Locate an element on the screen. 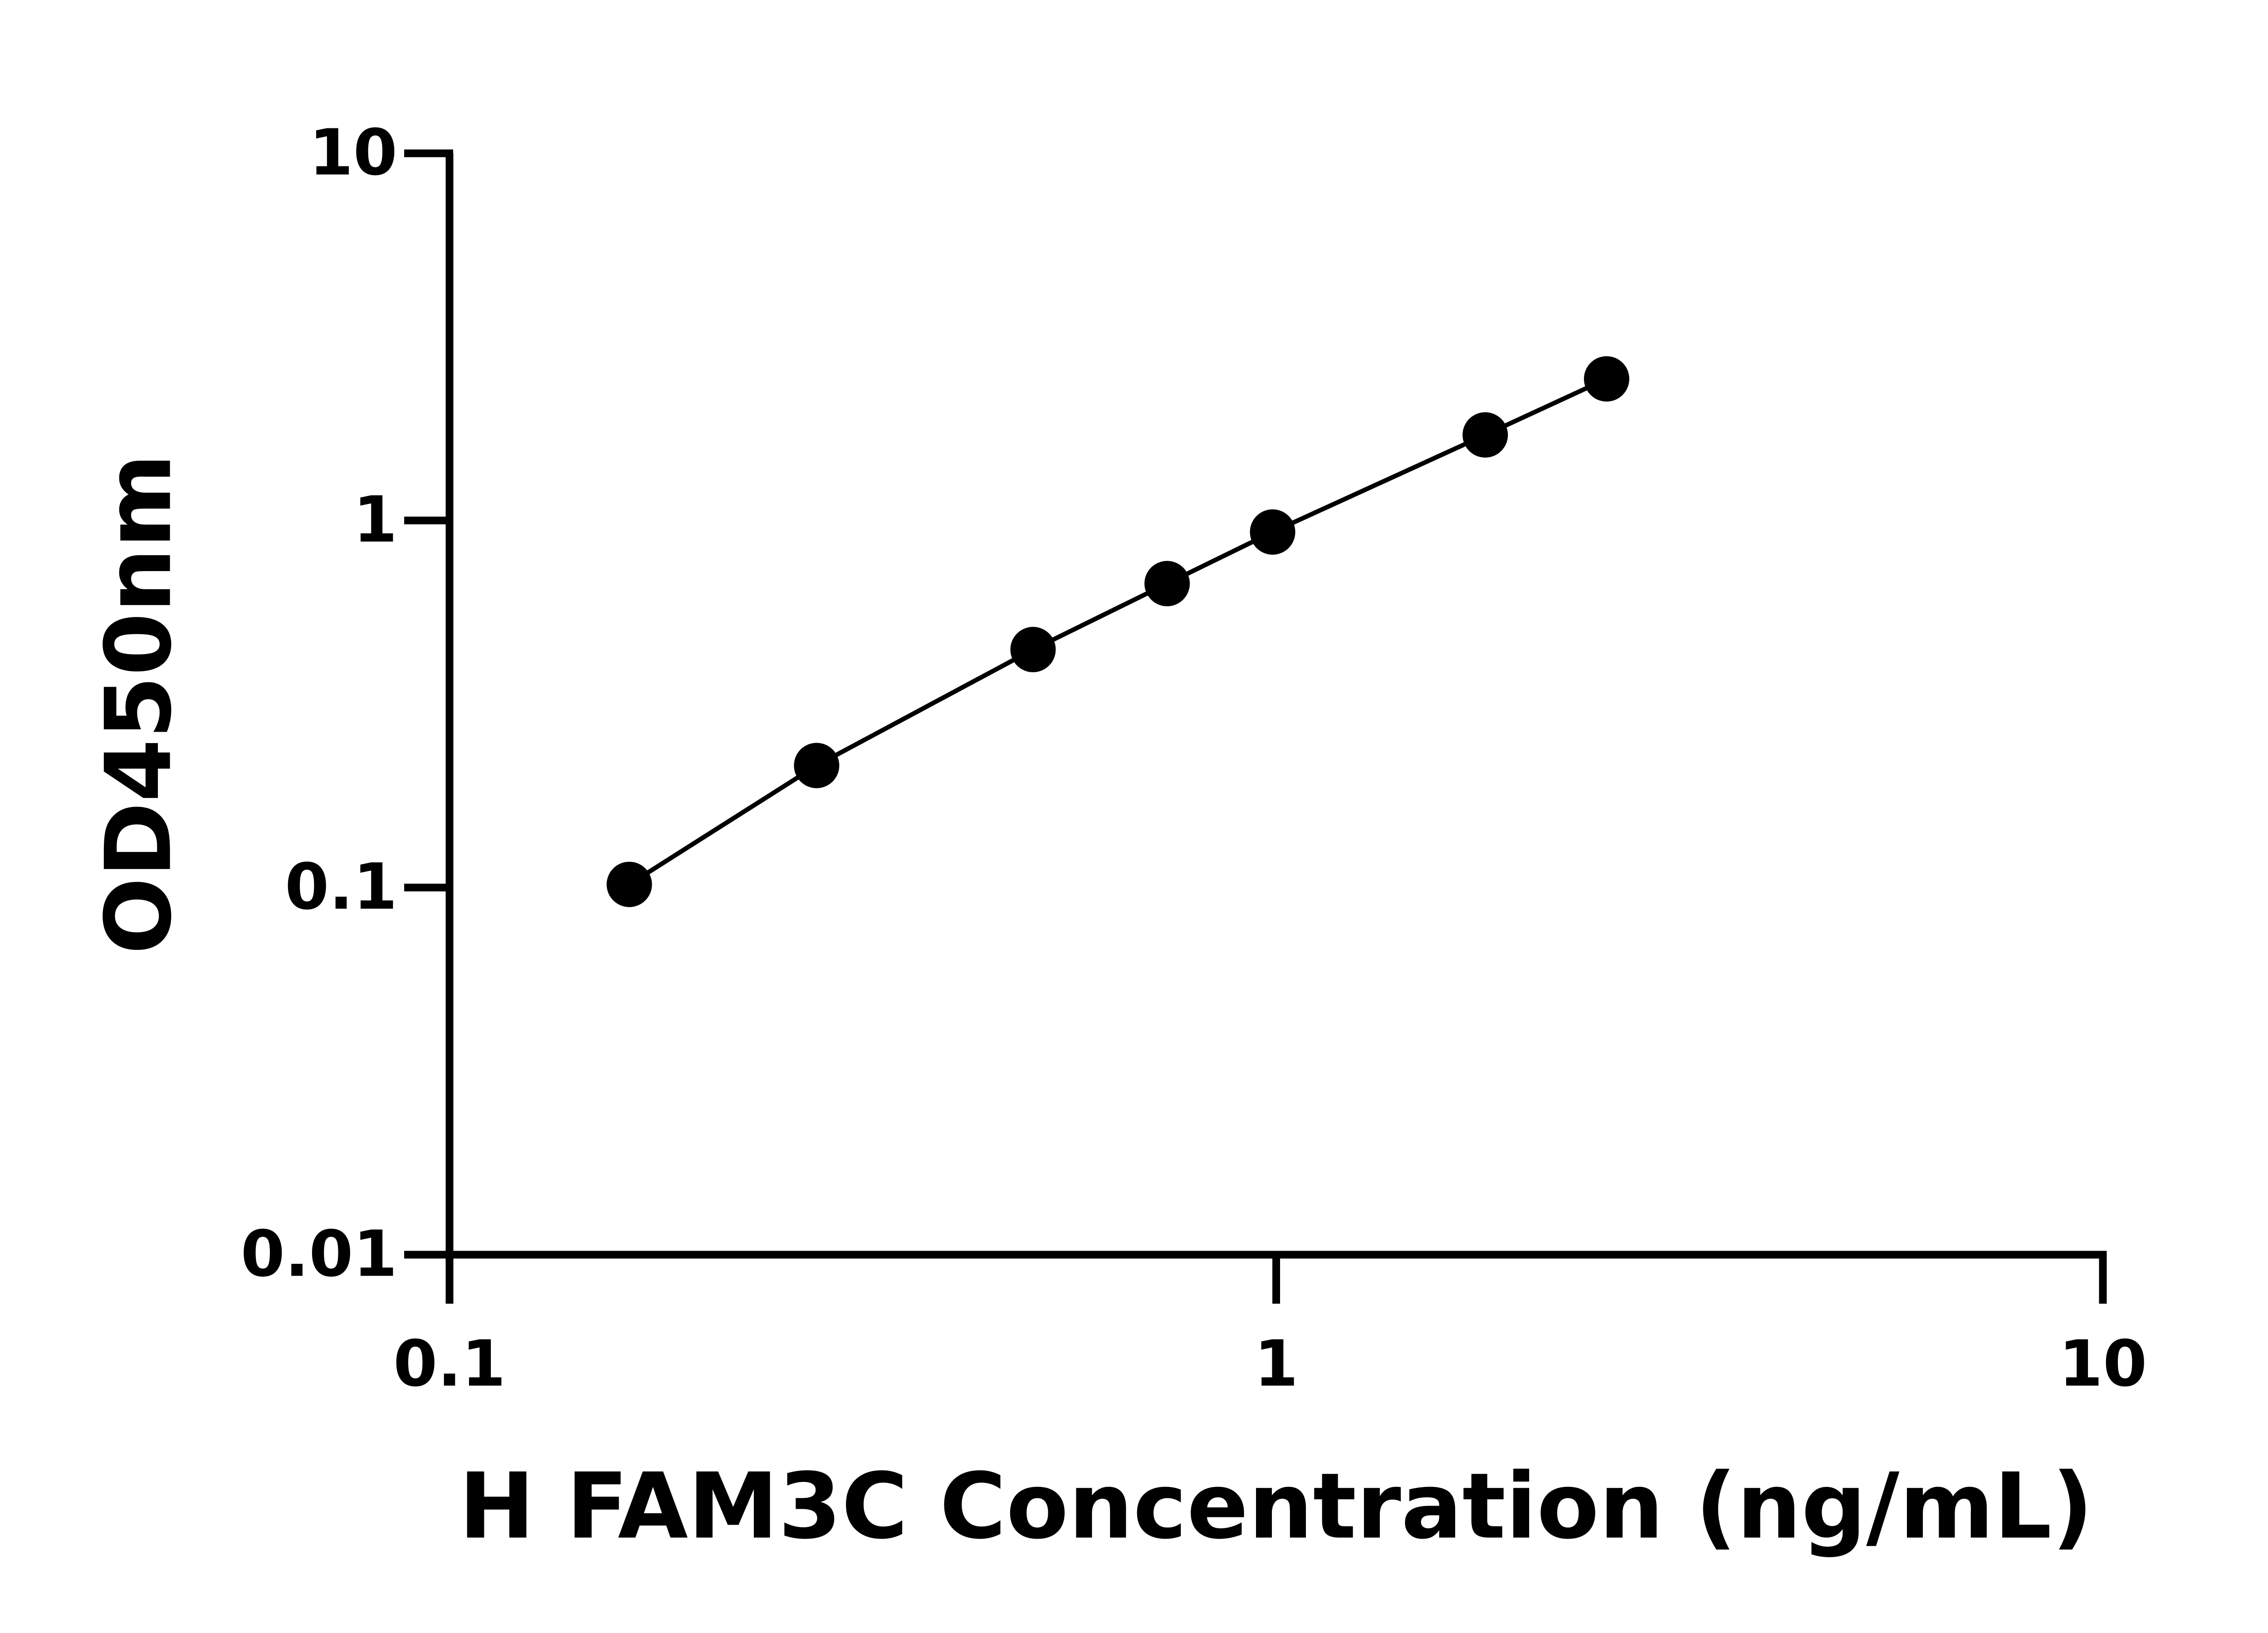  x-tick-label: 10 is located at coordinates (2103, 1364).